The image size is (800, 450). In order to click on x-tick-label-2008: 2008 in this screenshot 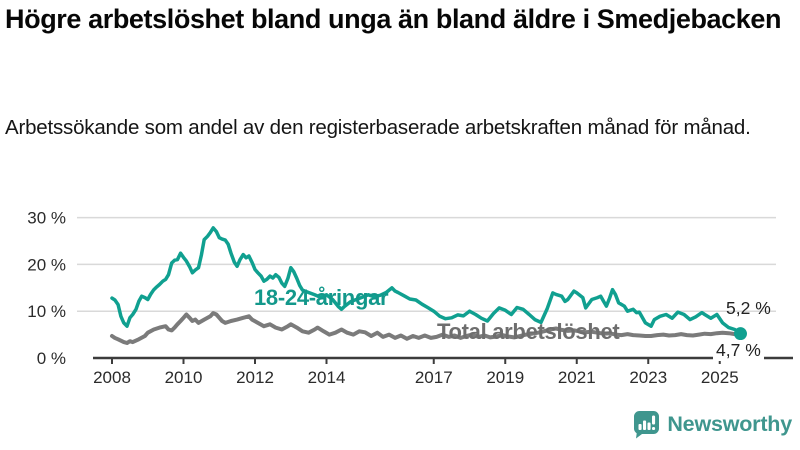, I will do `click(112, 377)`.